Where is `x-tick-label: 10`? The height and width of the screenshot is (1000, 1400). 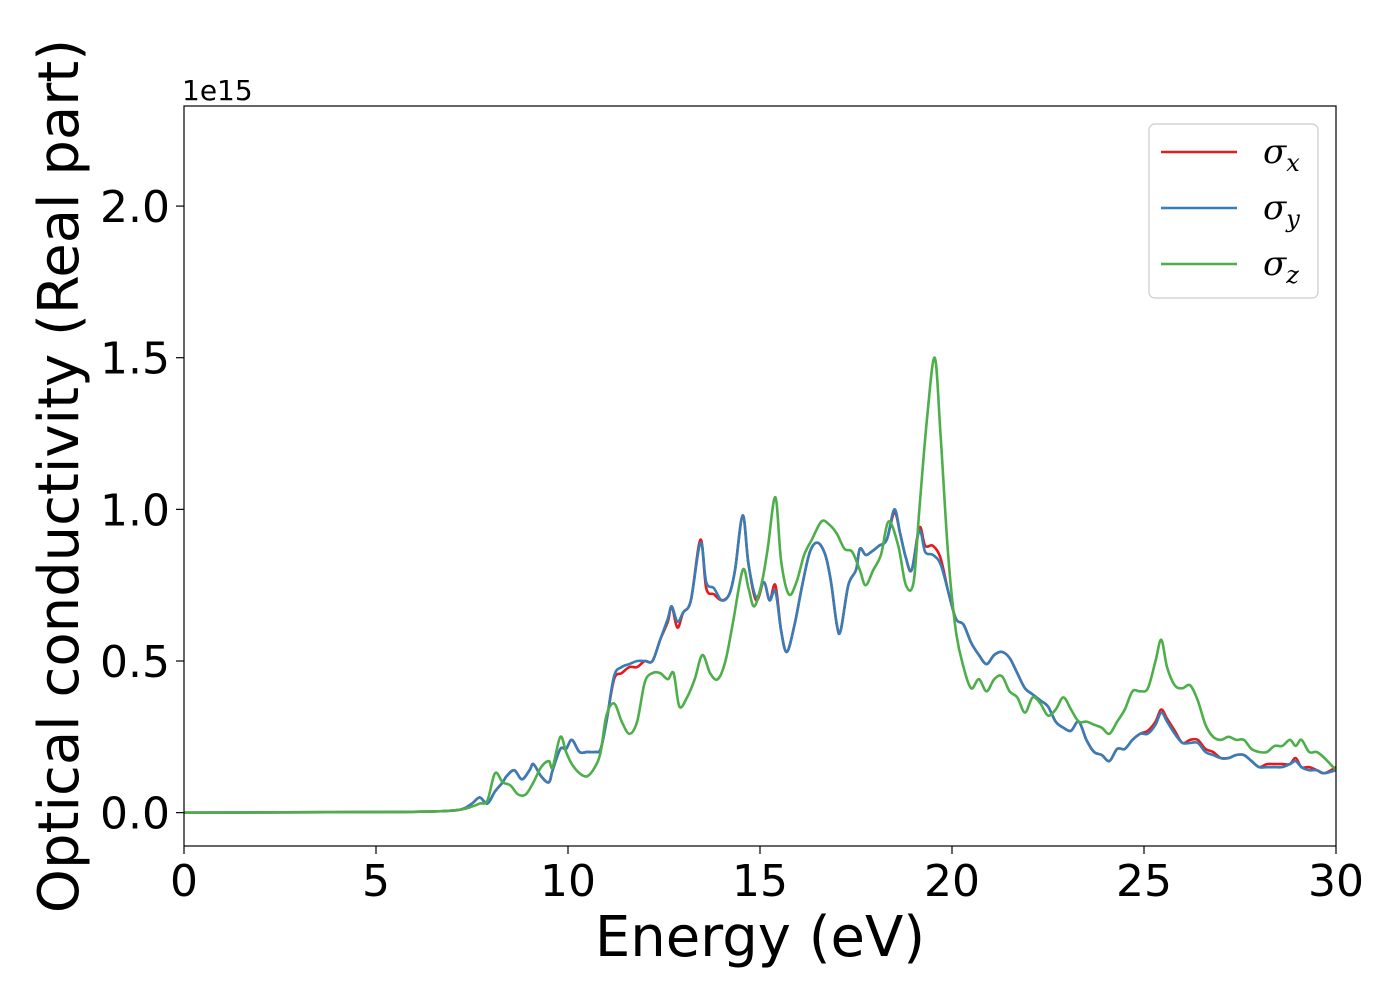
x-tick-label: 10 is located at coordinates (568, 881).